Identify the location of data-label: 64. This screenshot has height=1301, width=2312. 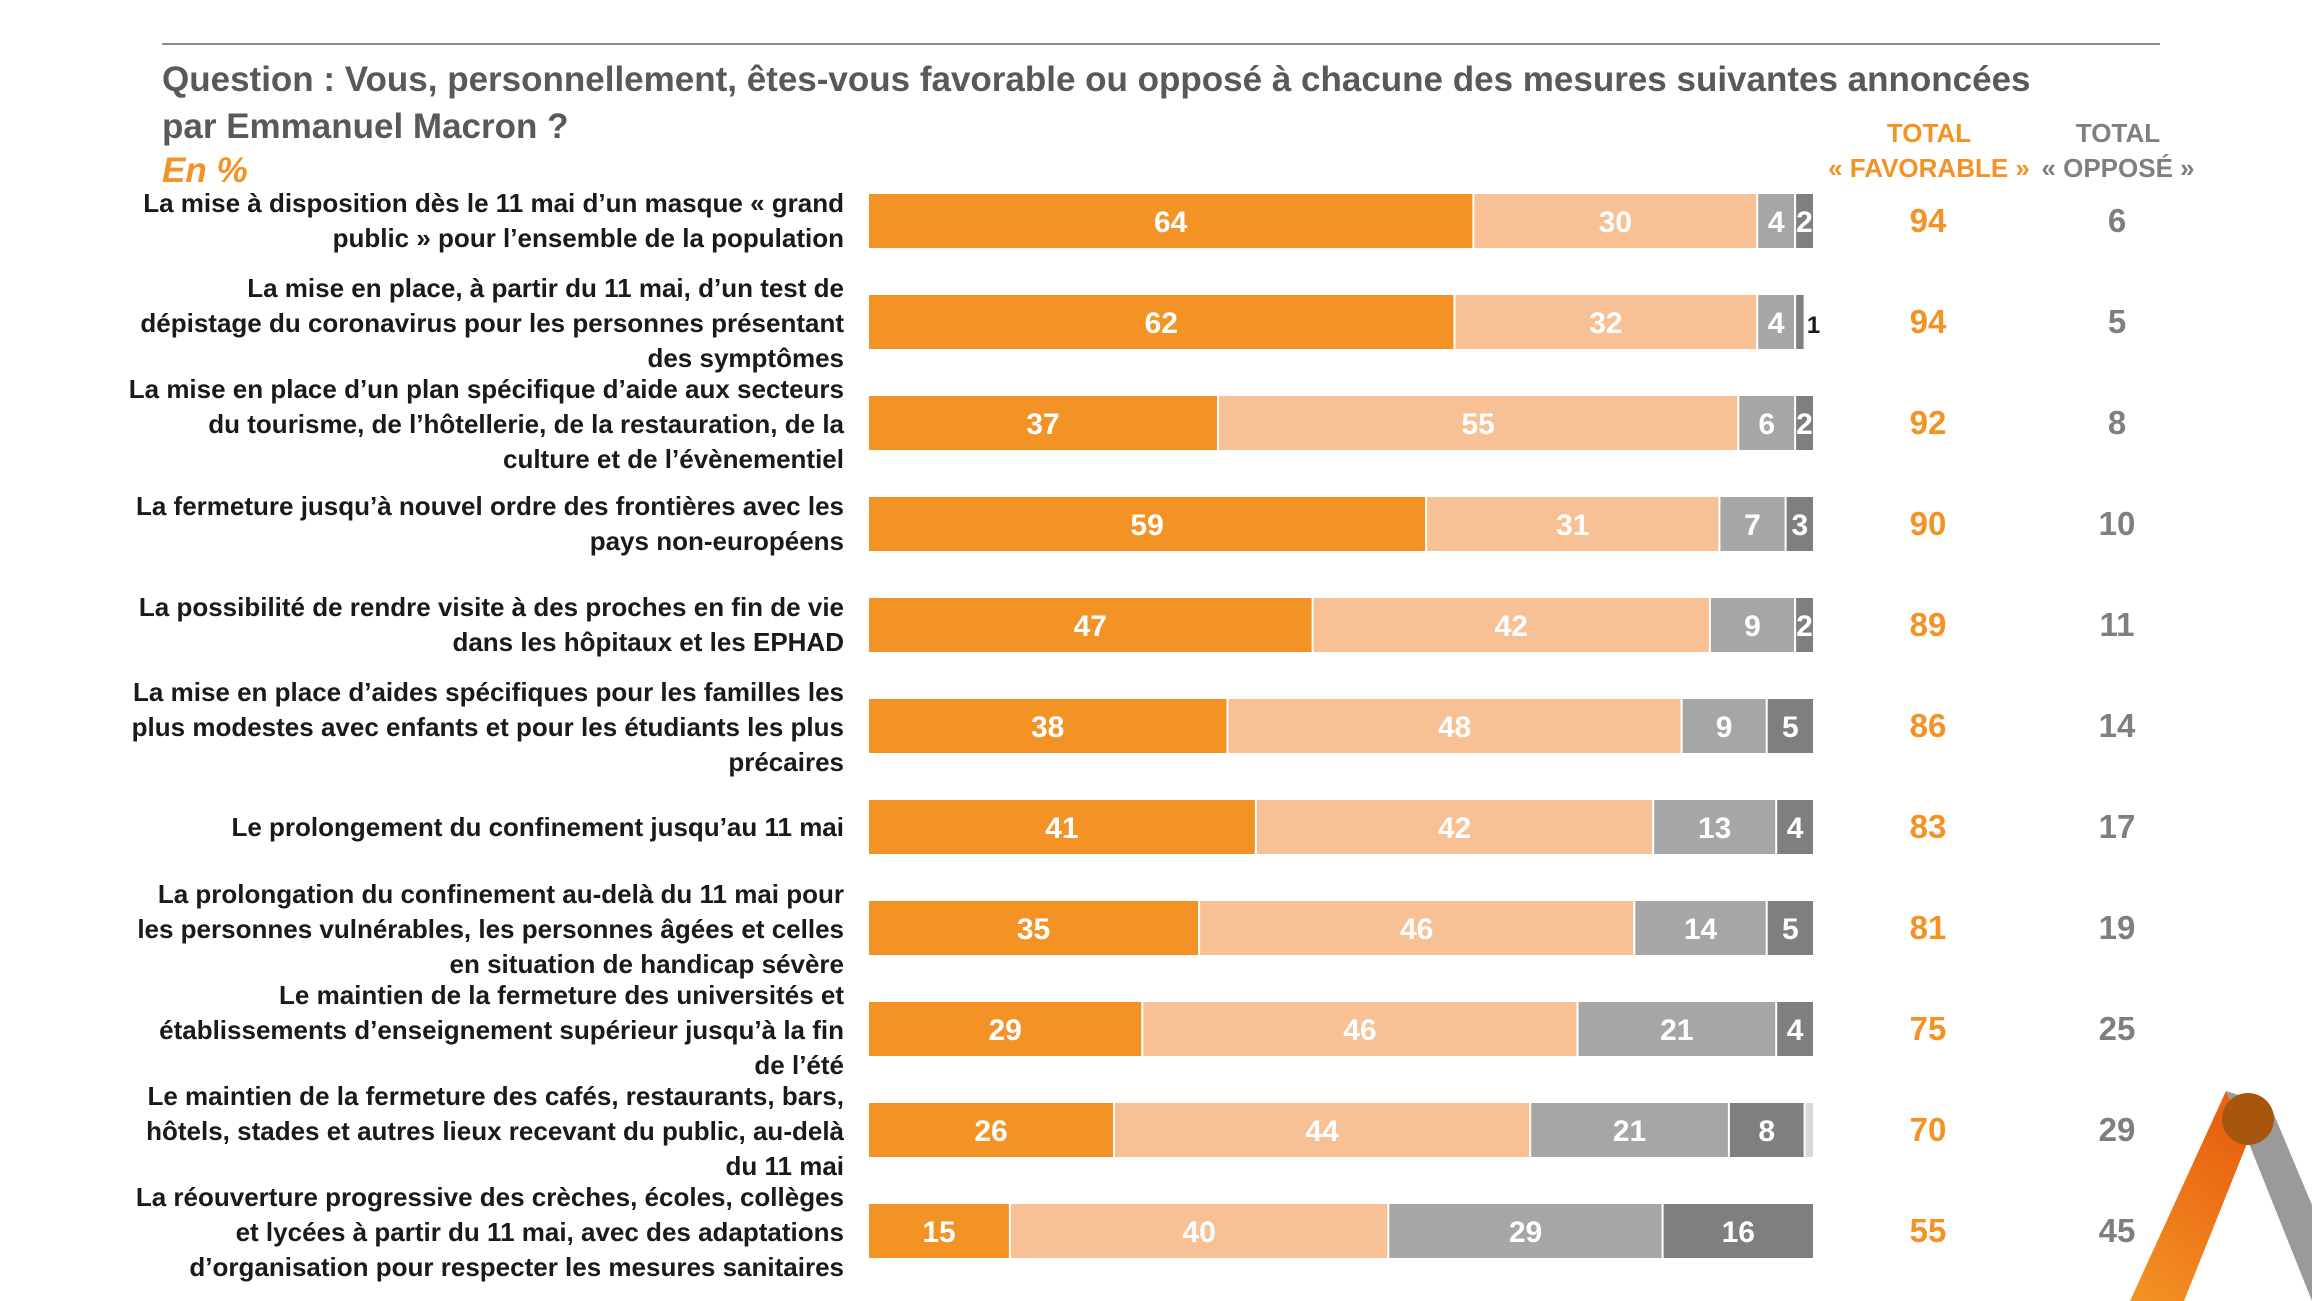
(1171, 222).